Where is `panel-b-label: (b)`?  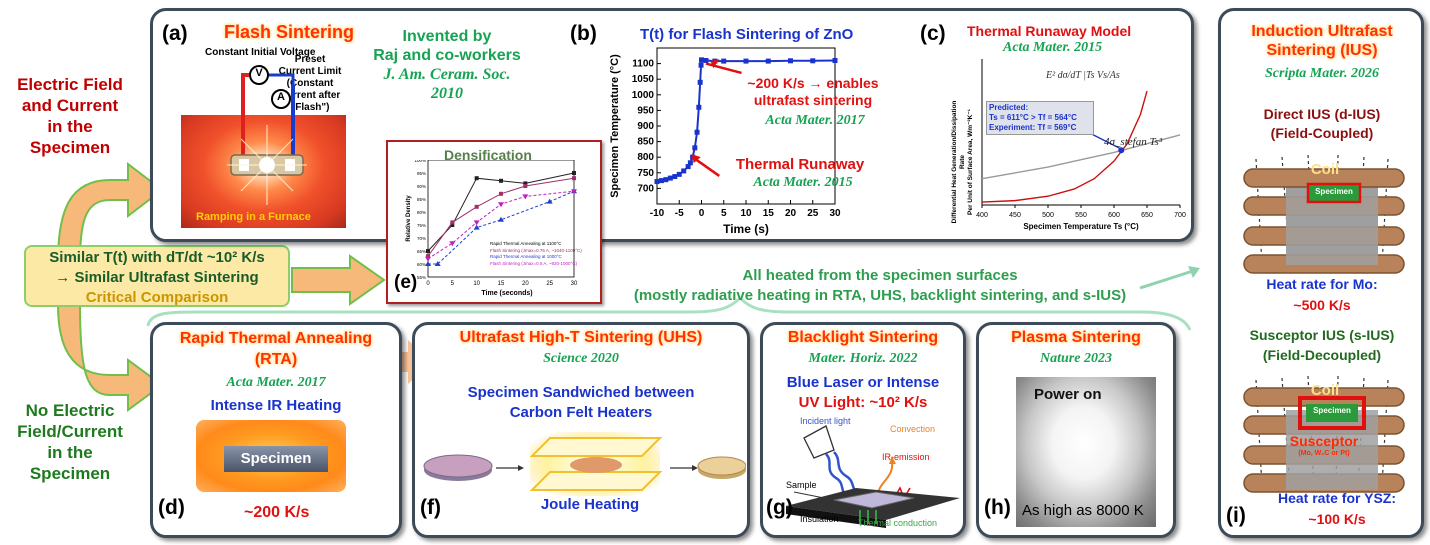
panel-b-label: (b) is located at coordinates (583, 33).